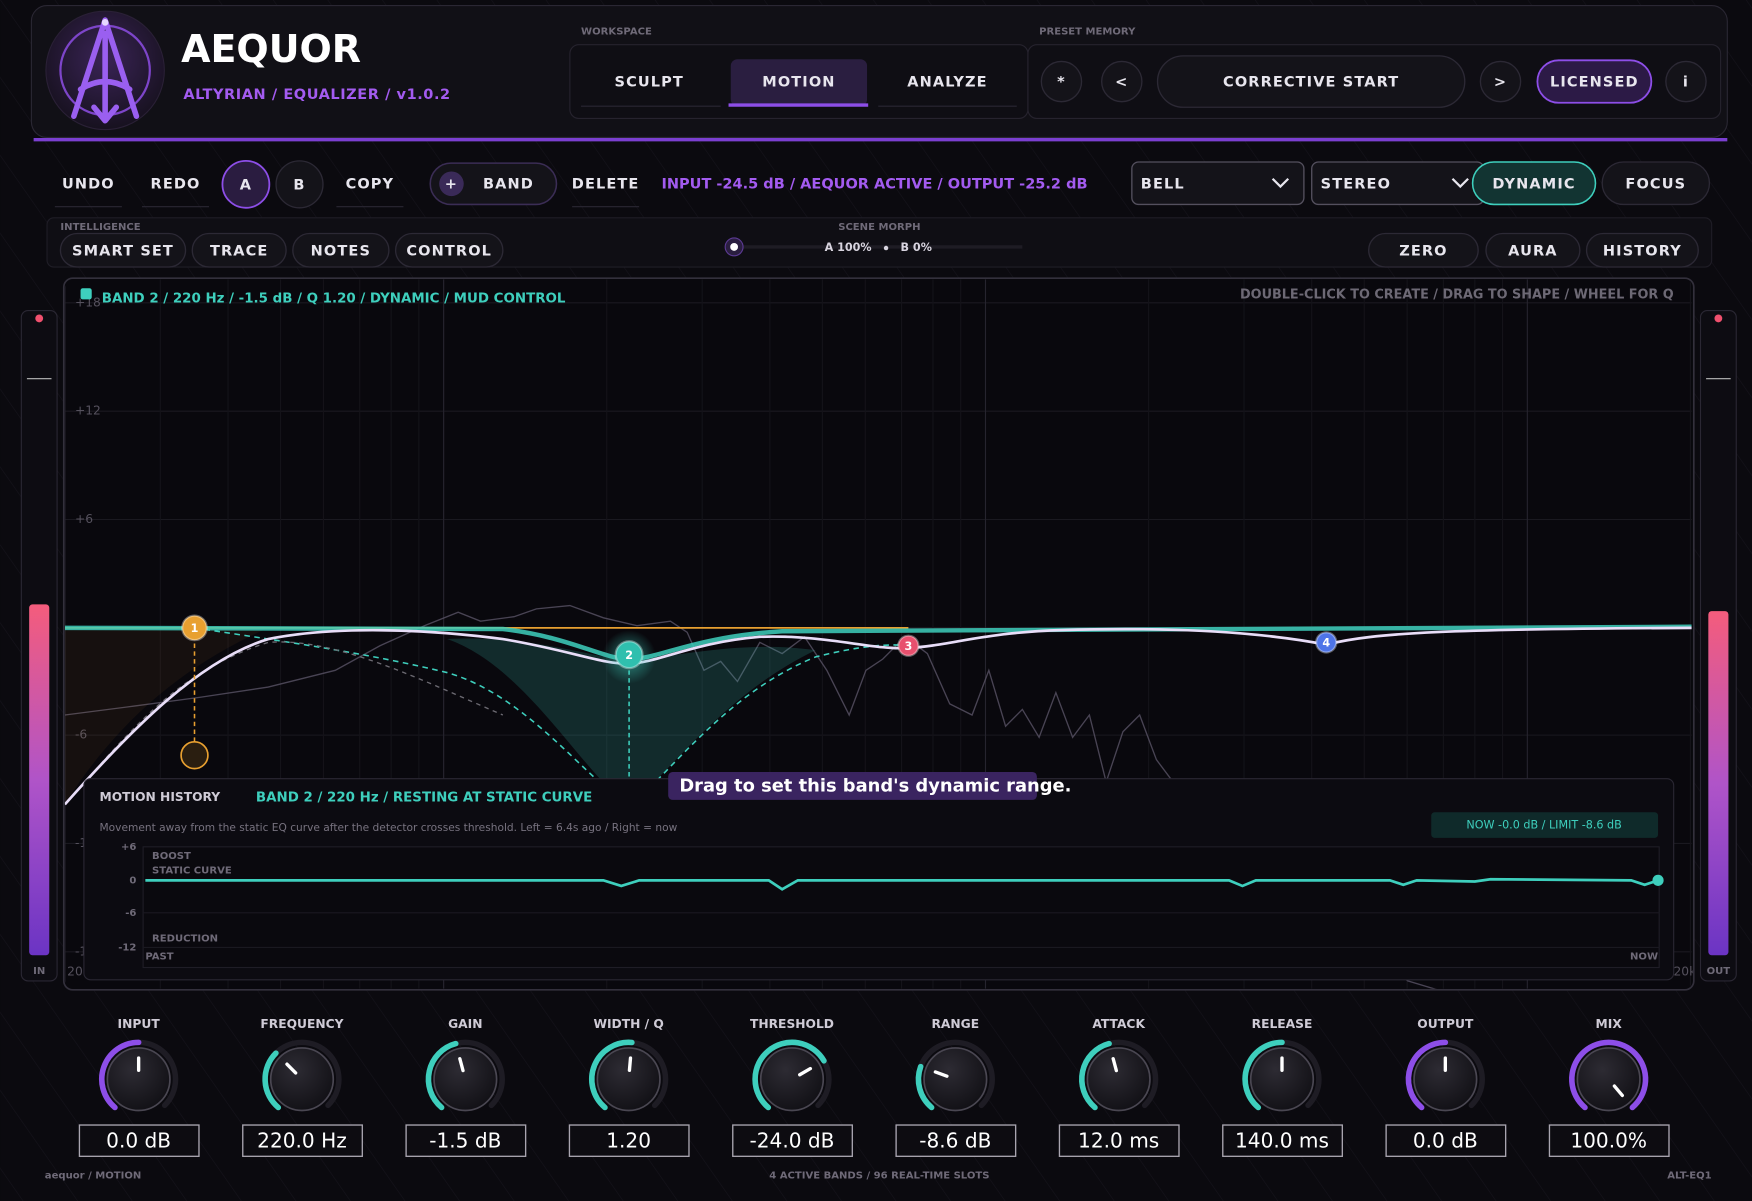  I want to click on utility-button-label: ZERO, so click(1423, 251).